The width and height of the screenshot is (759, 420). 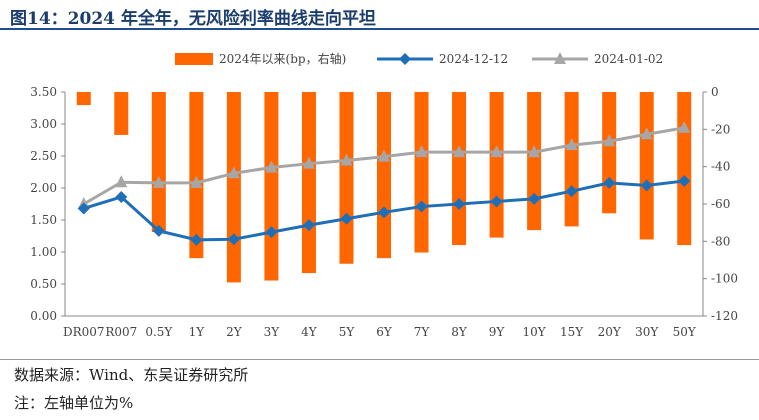 I want to click on x-tick-label: 10Y, so click(x=535, y=332).